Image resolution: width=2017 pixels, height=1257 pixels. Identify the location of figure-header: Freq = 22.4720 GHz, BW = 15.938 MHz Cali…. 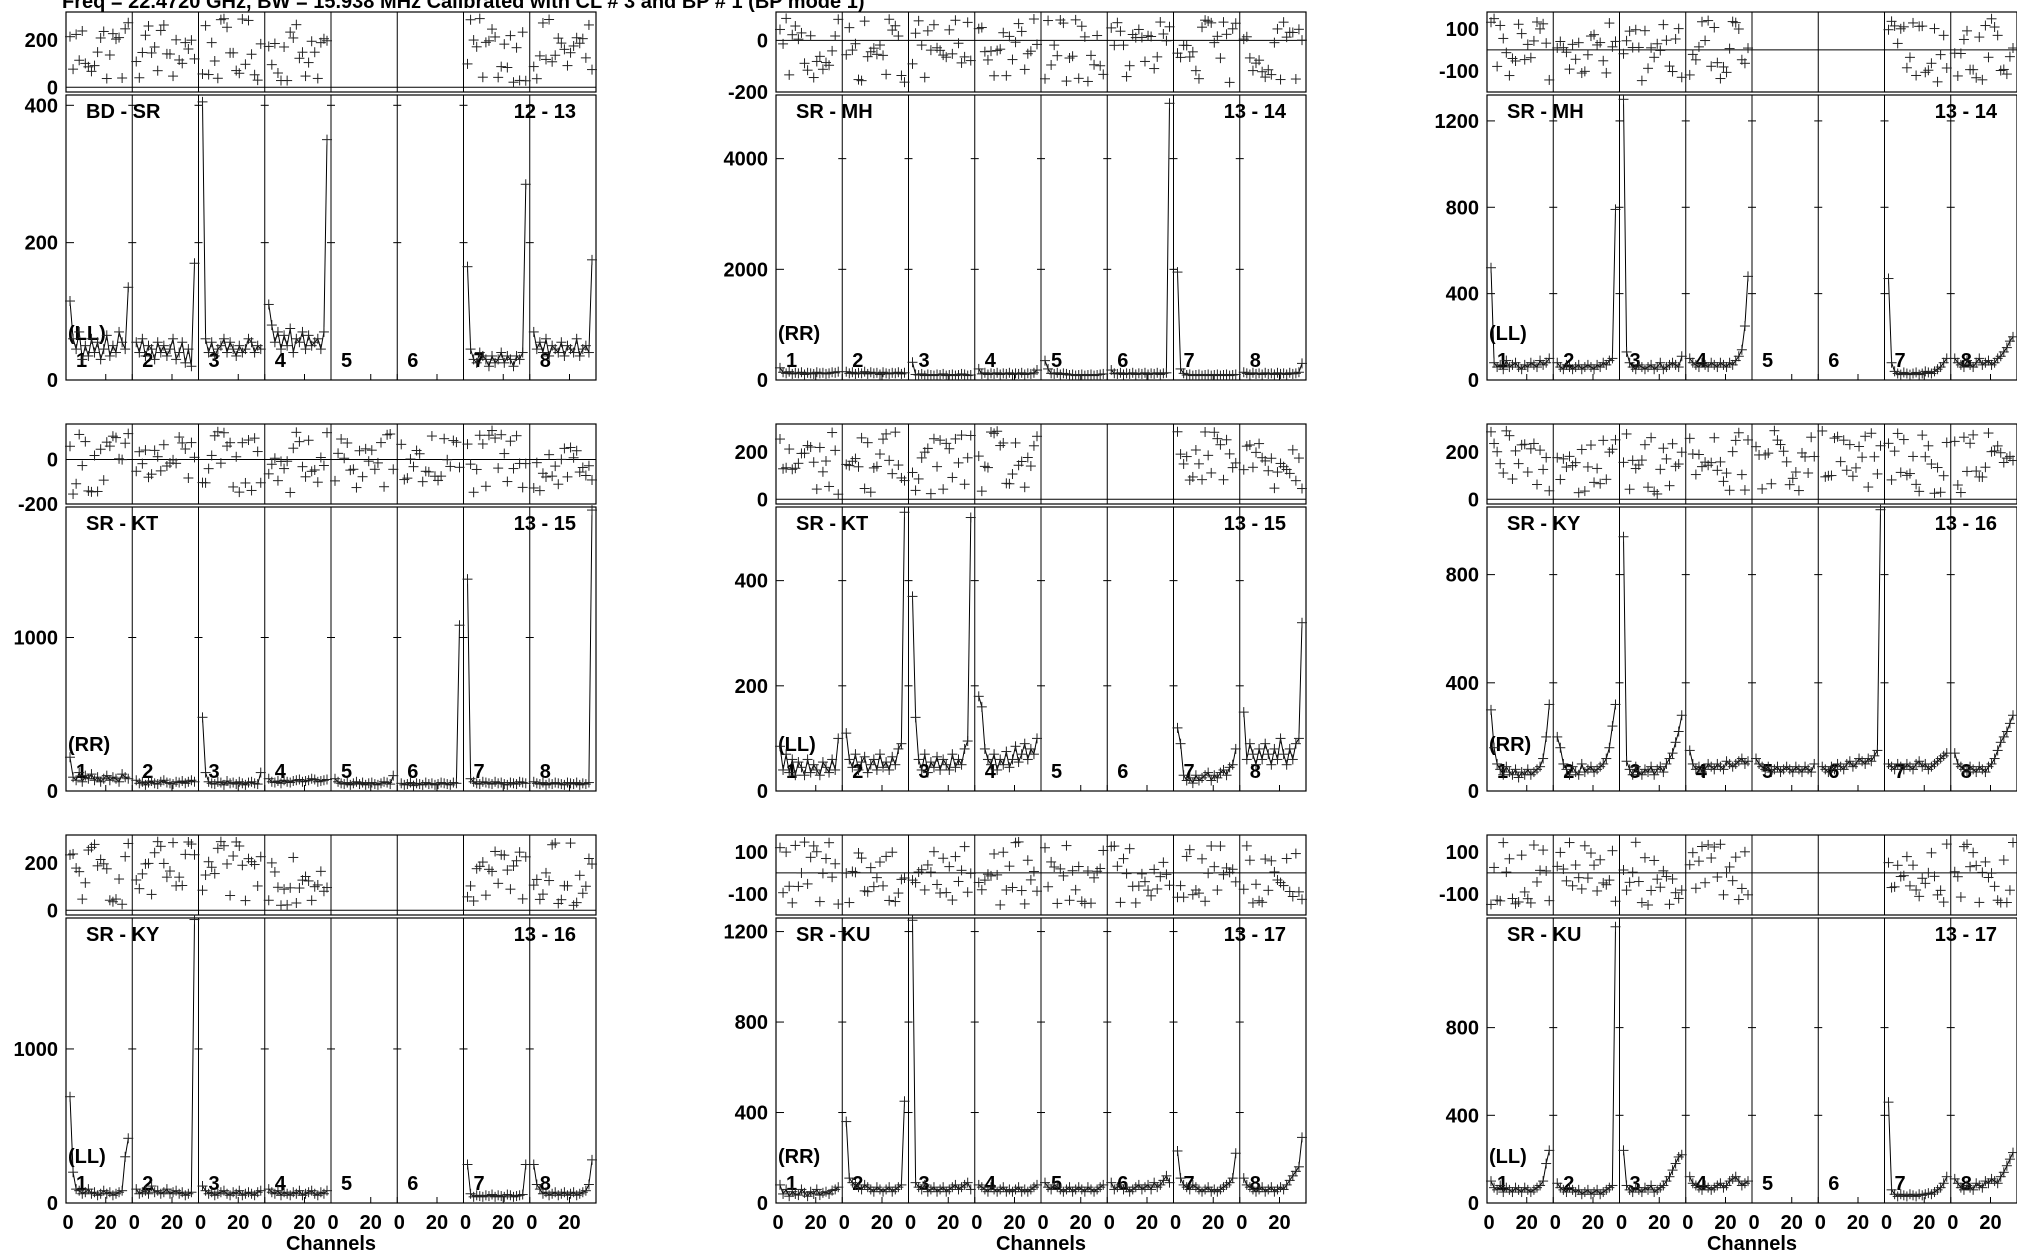
(463, 6).